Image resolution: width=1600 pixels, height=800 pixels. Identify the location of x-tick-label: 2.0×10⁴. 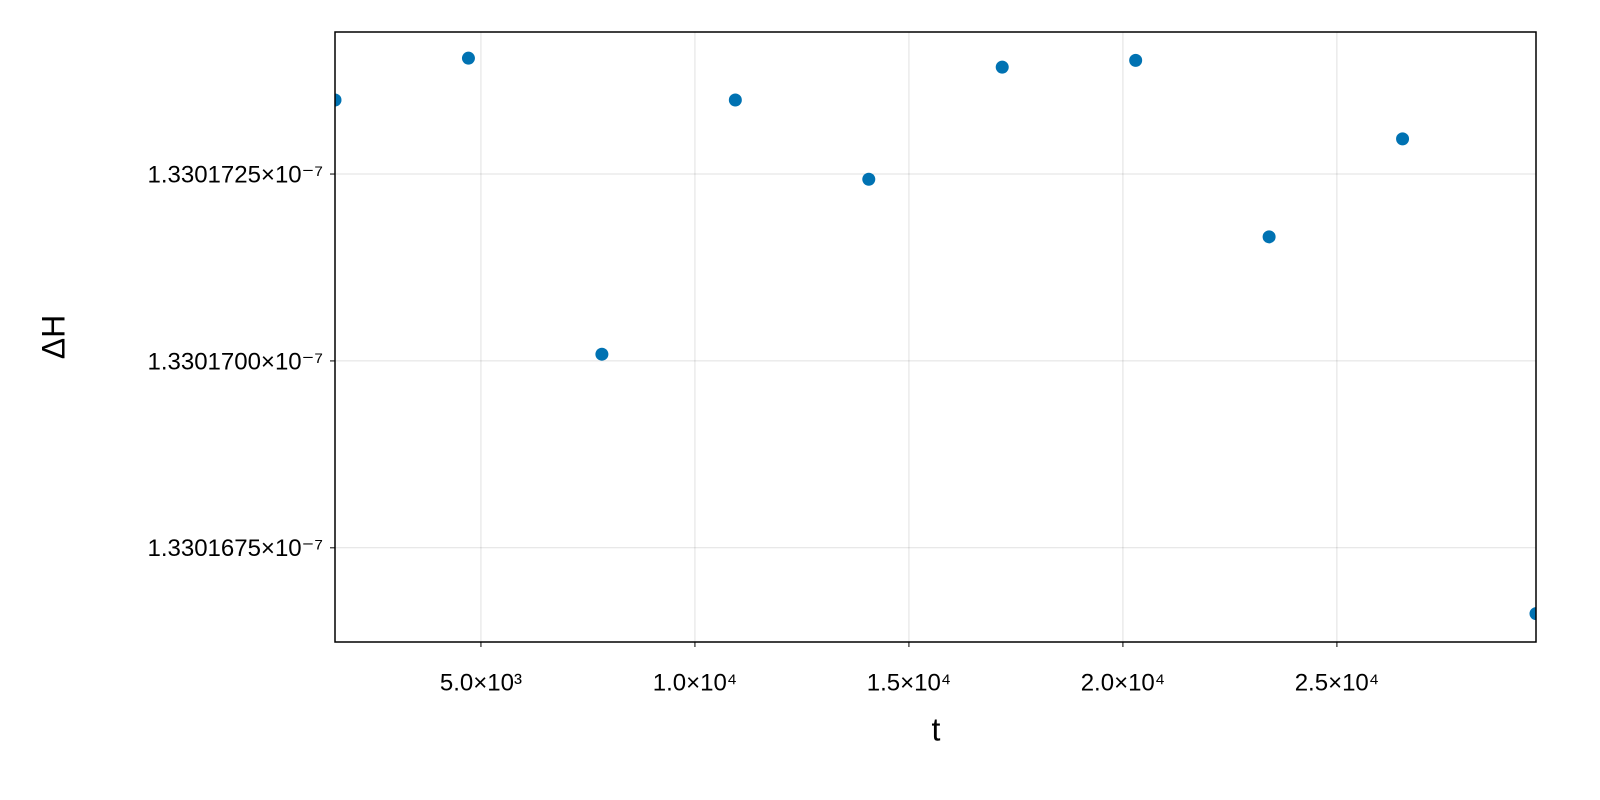
(1123, 682).